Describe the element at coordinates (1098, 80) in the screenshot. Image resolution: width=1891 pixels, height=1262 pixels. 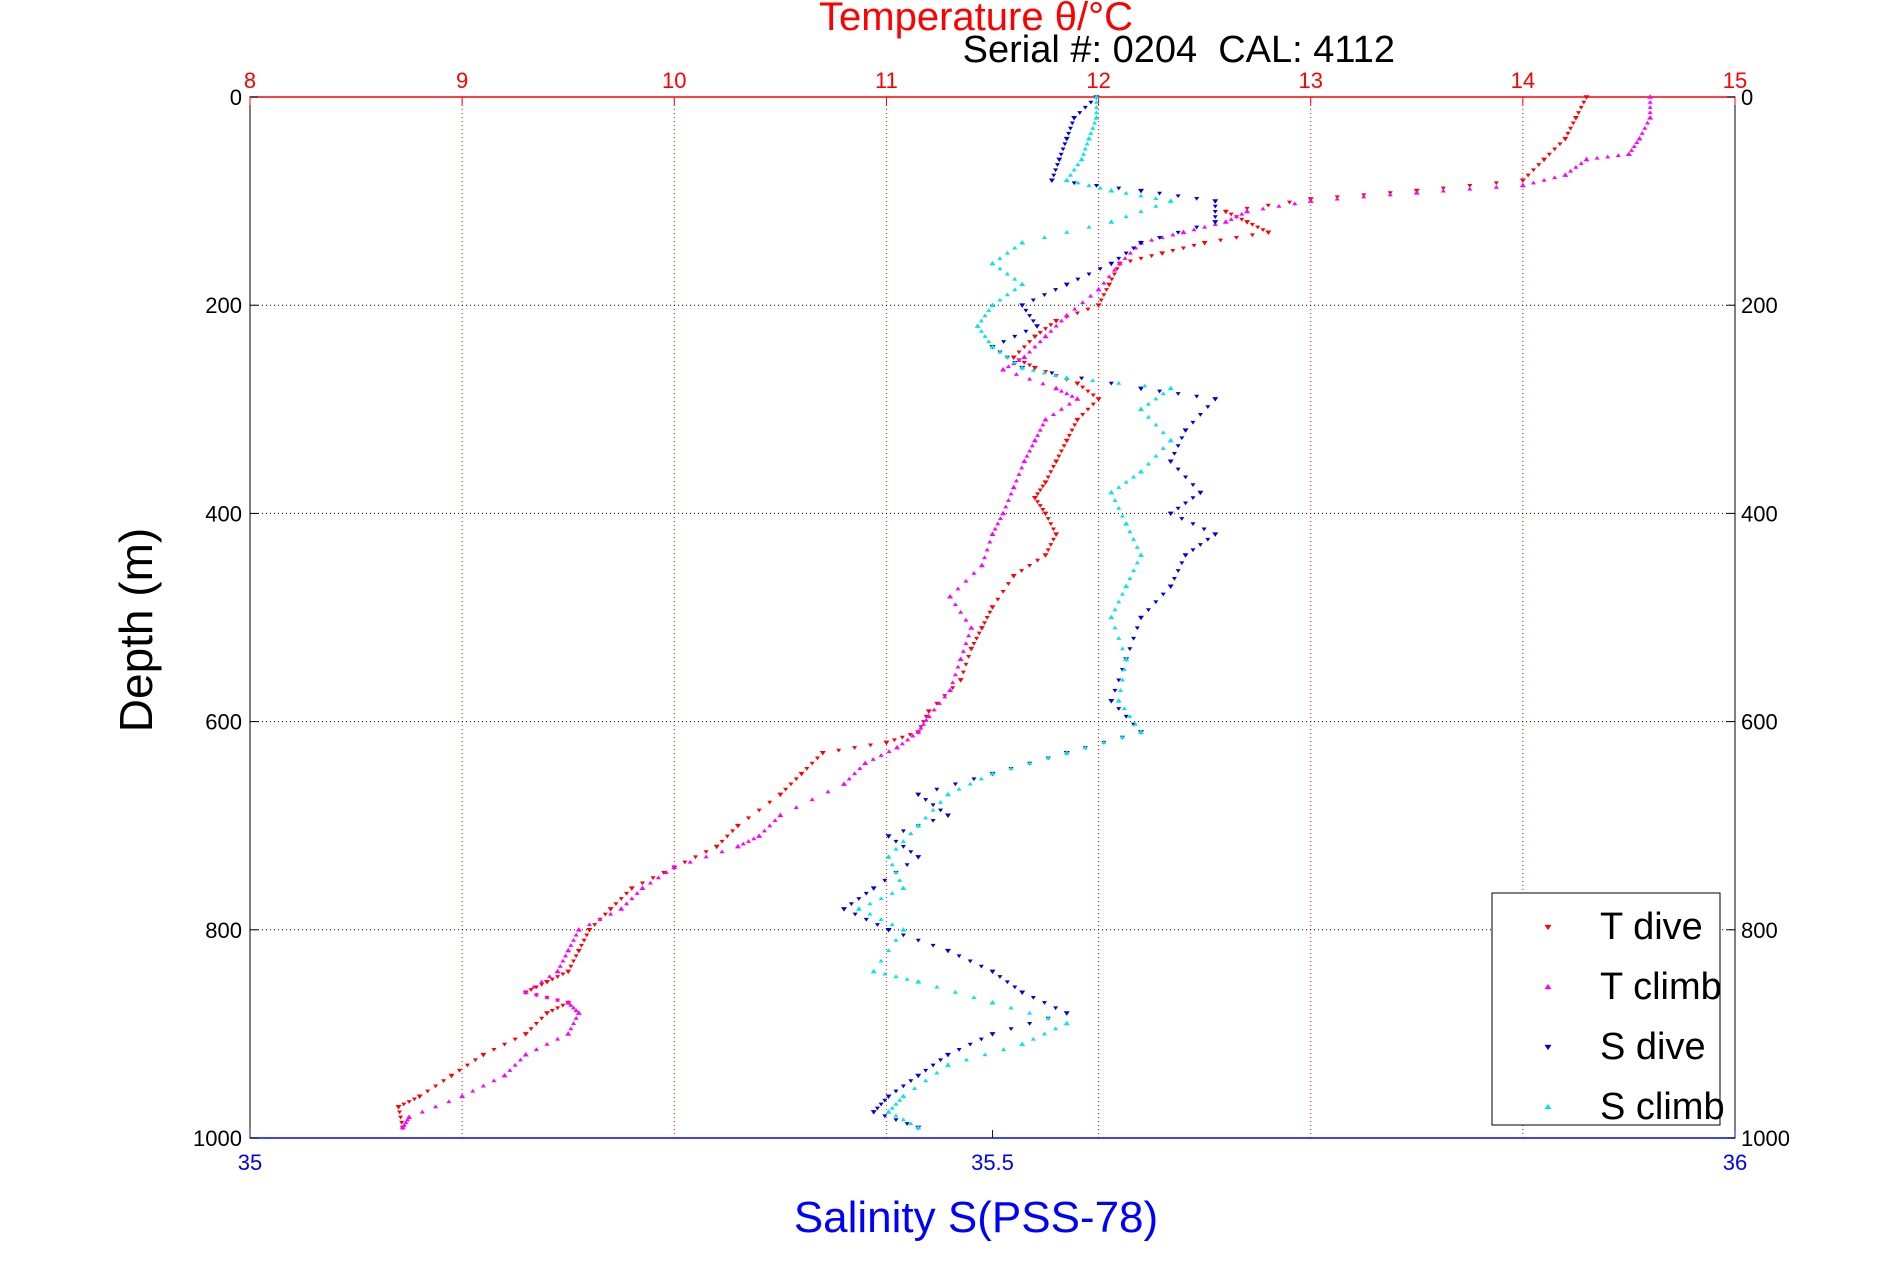
I see `temp-tick-label: 12` at that location.